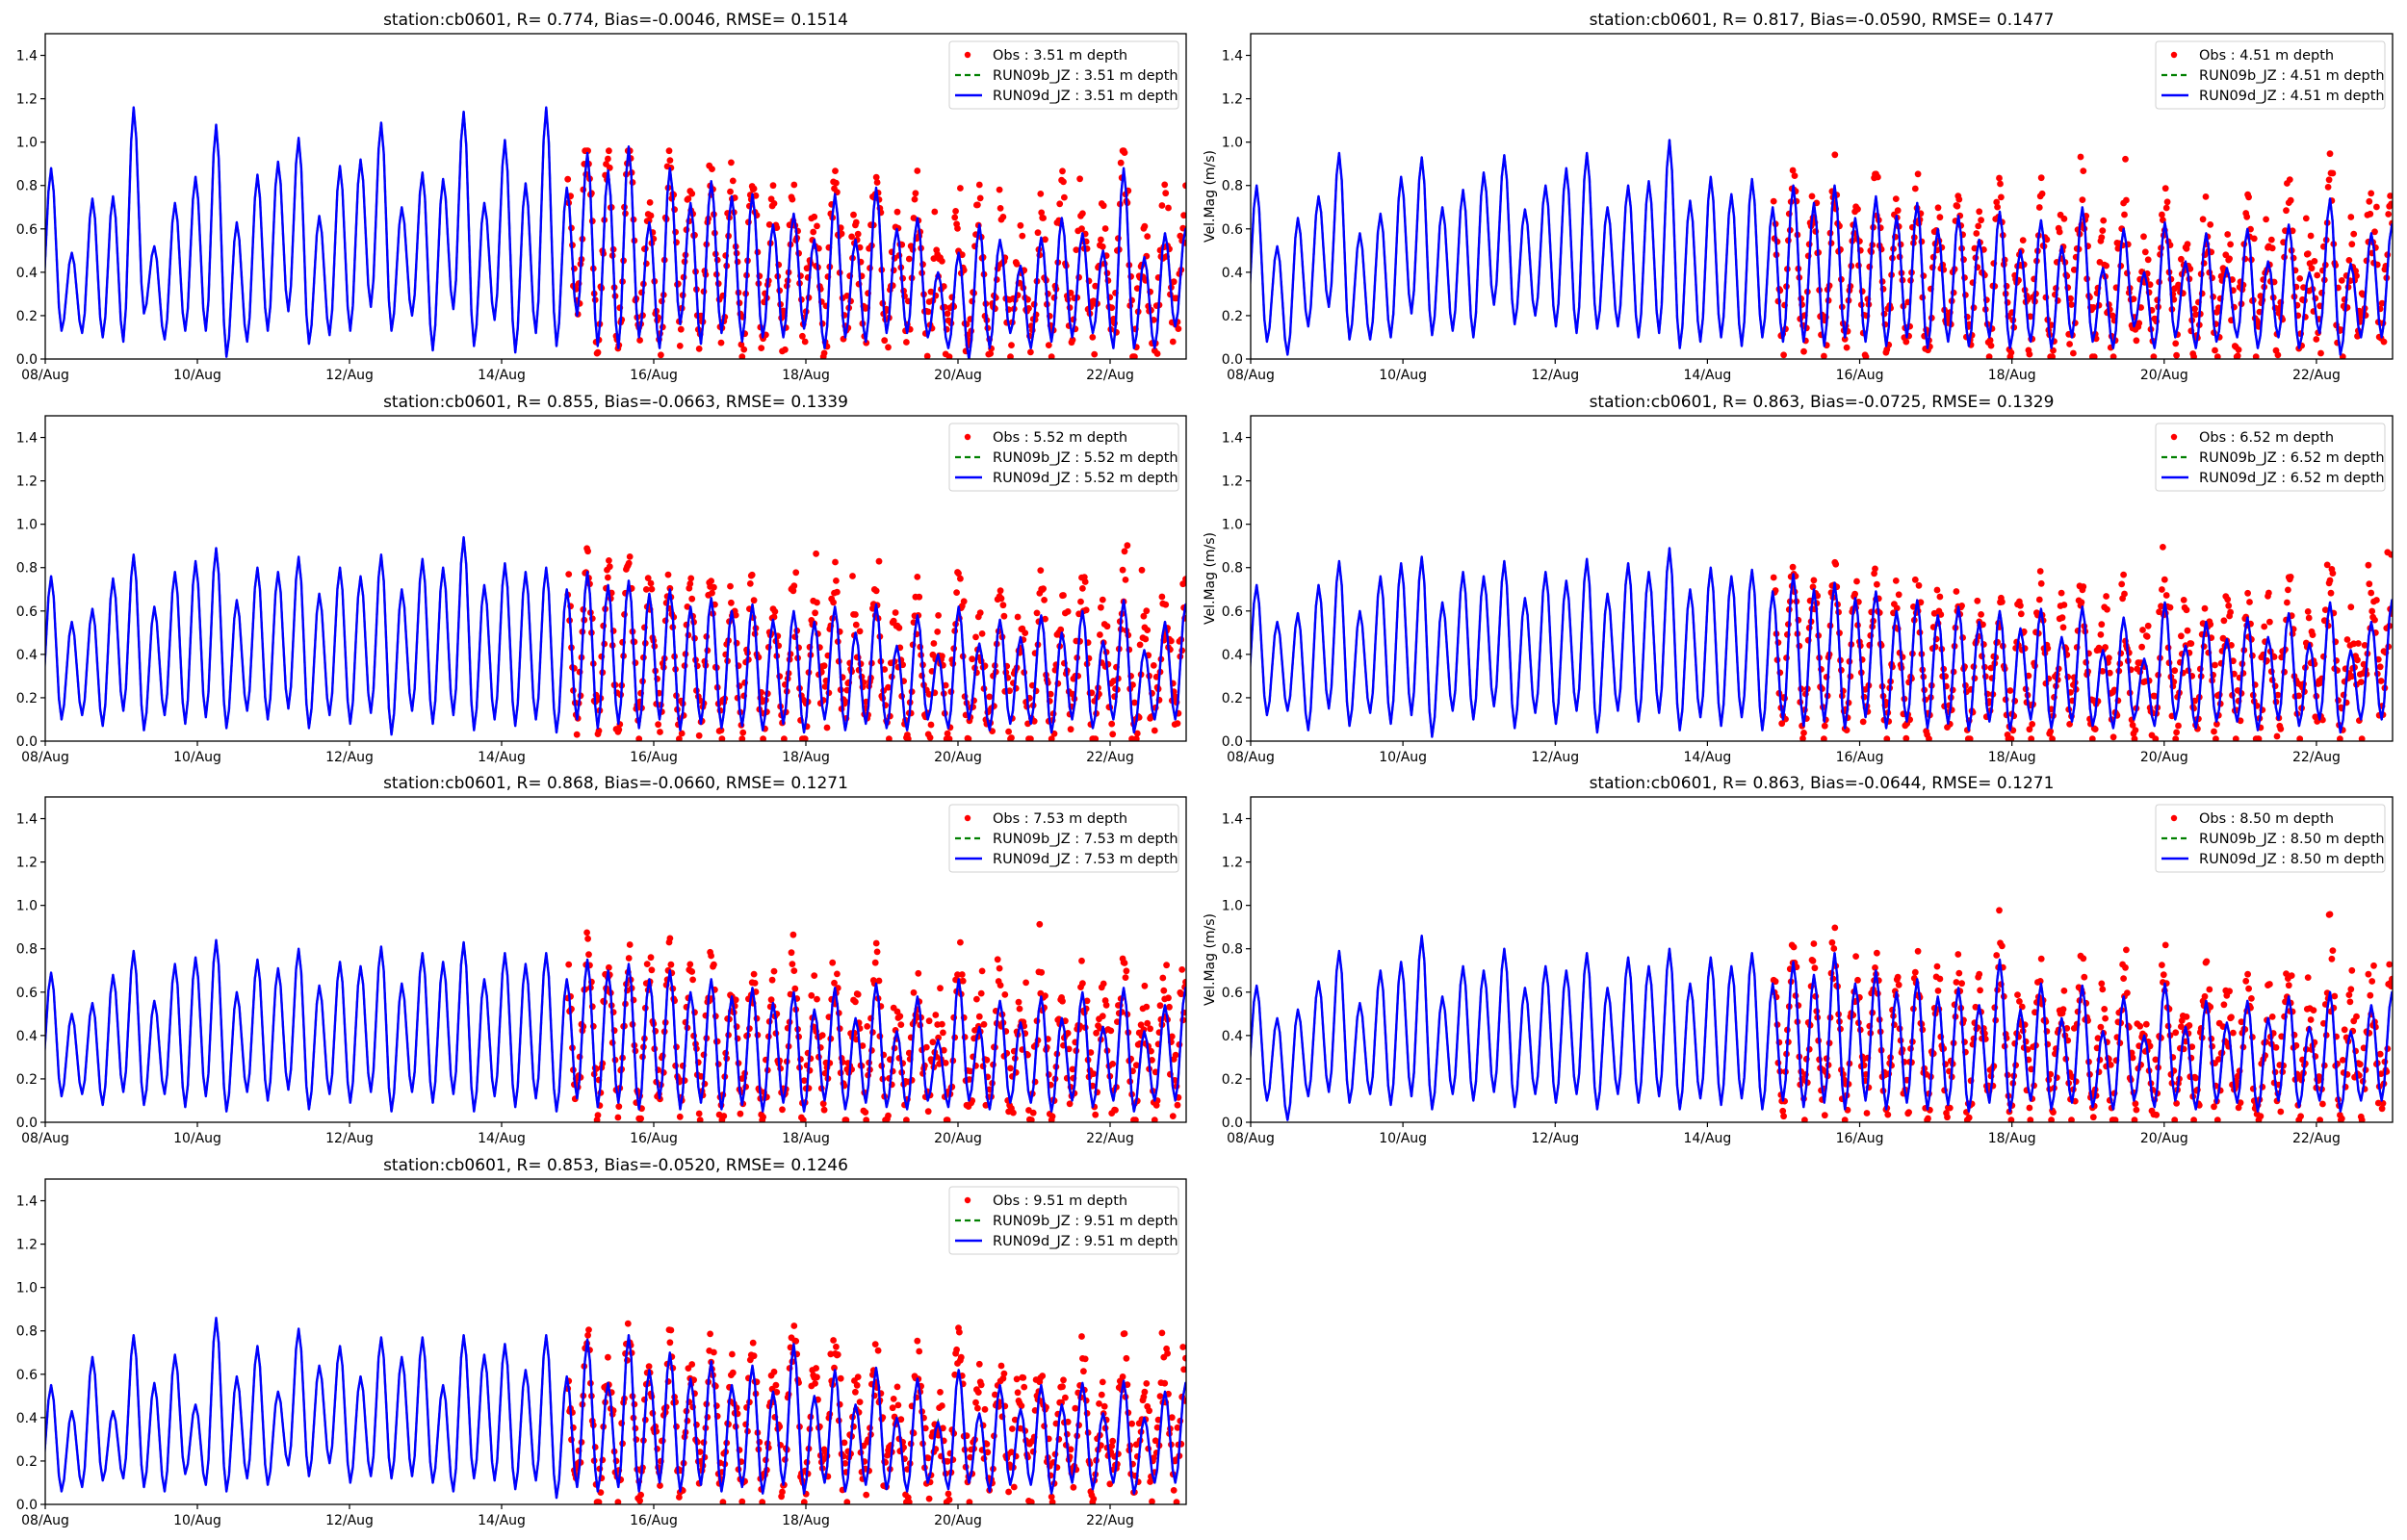 The height and width of the screenshot is (1540, 2407). Describe the element at coordinates (1822, 578) in the screenshot. I see `axes-frame` at that location.